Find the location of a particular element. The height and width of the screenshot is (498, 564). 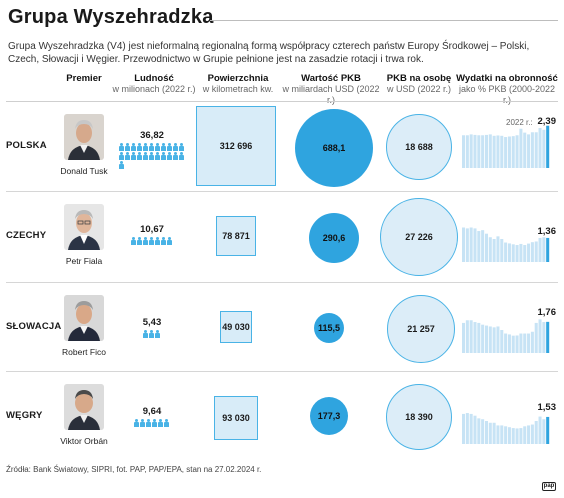

premier-name: Petr Fiala is located at coordinates (84, 261).